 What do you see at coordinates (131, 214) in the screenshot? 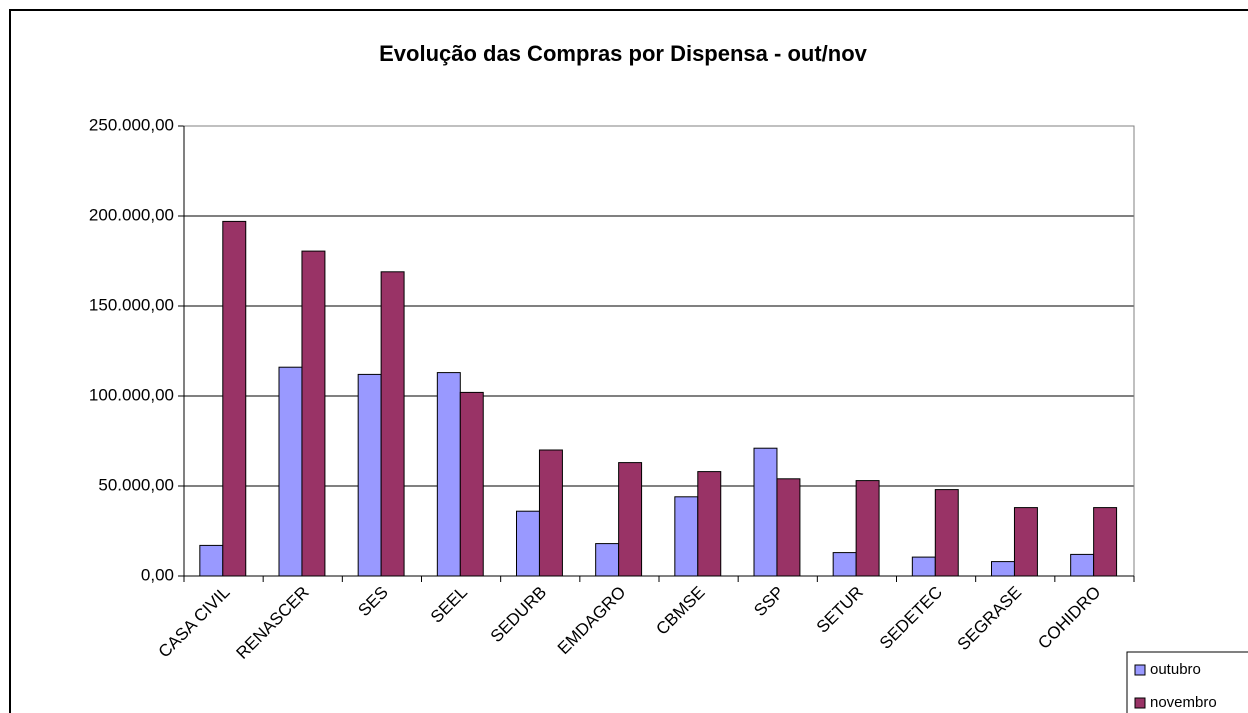
I see `y-tick-label: 200.000,00` at bounding box center [131, 214].